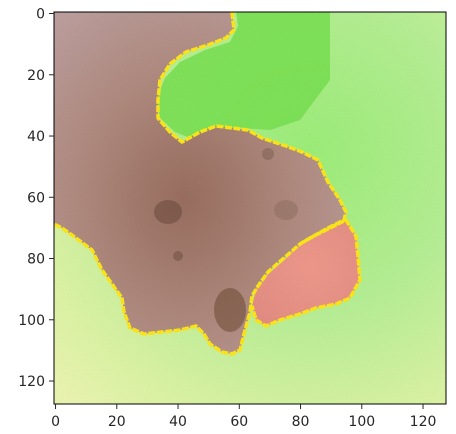 The width and height of the screenshot is (456, 434). I want to click on y-tick-label: 40, so click(36, 137).